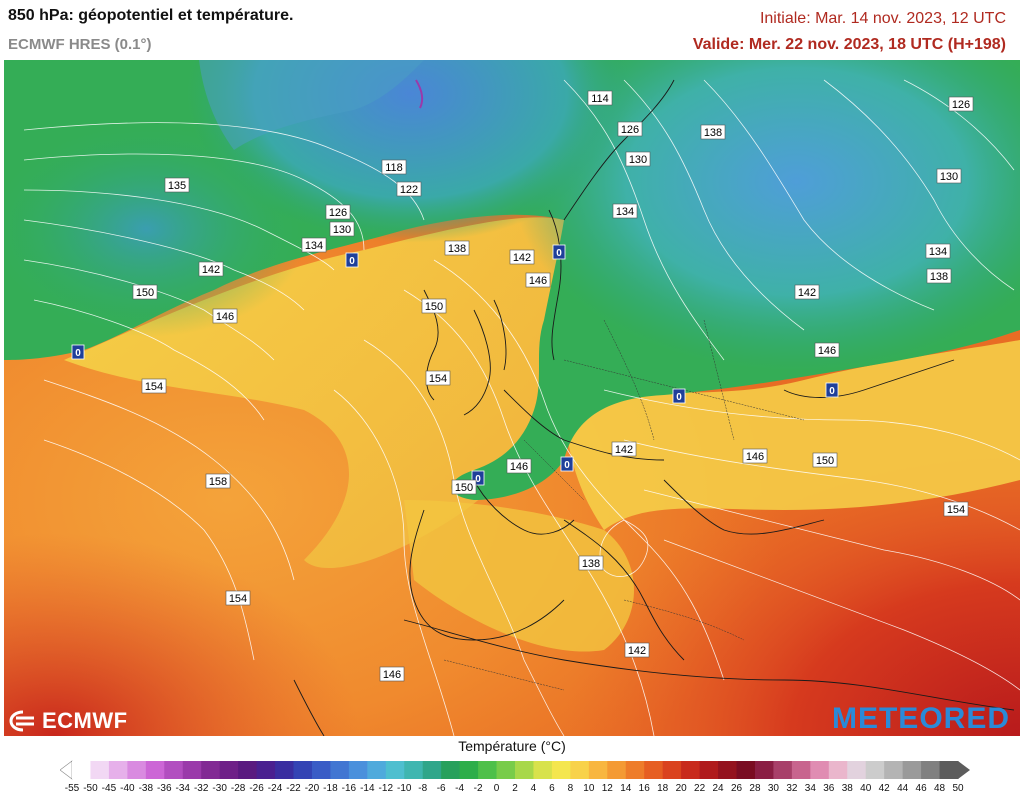 The image size is (1024, 799). What do you see at coordinates (939, 788) in the screenshot?
I see `legend-tick-label: 48` at bounding box center [939, 788].